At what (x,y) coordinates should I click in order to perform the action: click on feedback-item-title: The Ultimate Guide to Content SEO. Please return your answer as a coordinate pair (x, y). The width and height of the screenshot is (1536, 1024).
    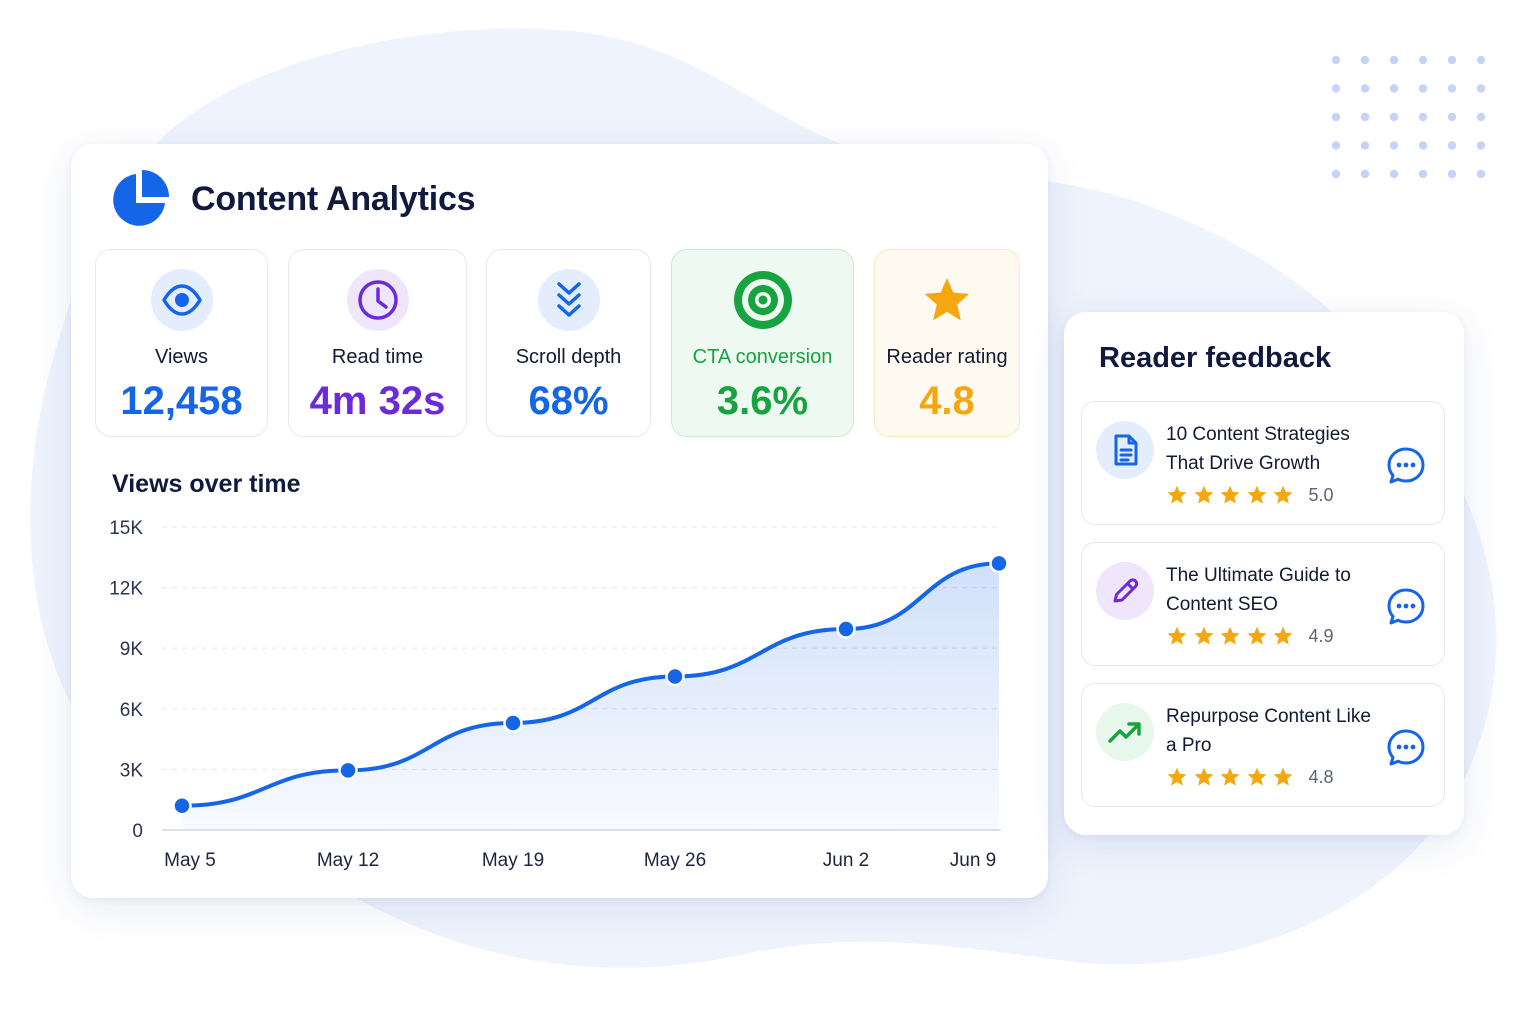
    Looking at the image, I should click on (1258, 590).